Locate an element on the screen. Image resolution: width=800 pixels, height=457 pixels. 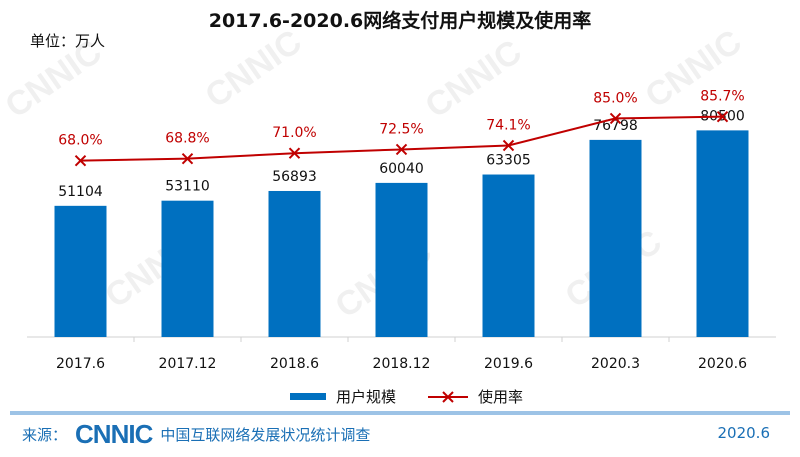
bar-value-label: 60040 is located at coordinates (401, 169).